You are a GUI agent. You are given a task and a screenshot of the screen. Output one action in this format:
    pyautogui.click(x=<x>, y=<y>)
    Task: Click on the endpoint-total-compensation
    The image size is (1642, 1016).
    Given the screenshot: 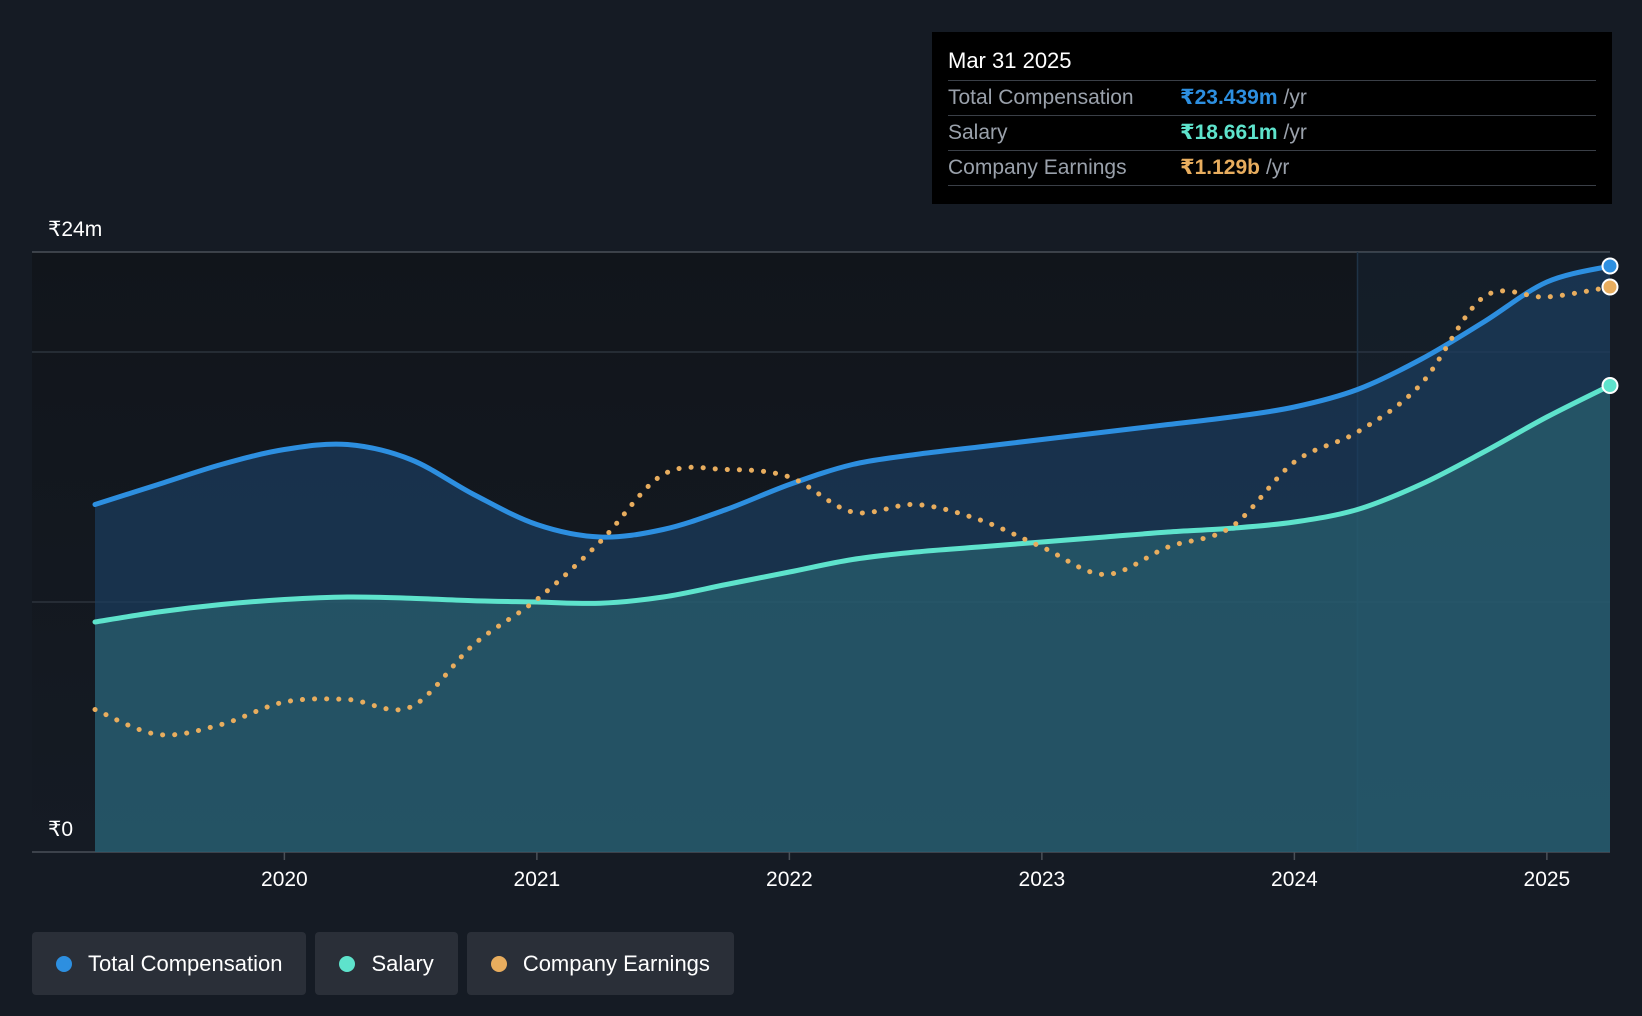 What is the action you would take?
    pyautogui.click(x=1610, y=266)
    